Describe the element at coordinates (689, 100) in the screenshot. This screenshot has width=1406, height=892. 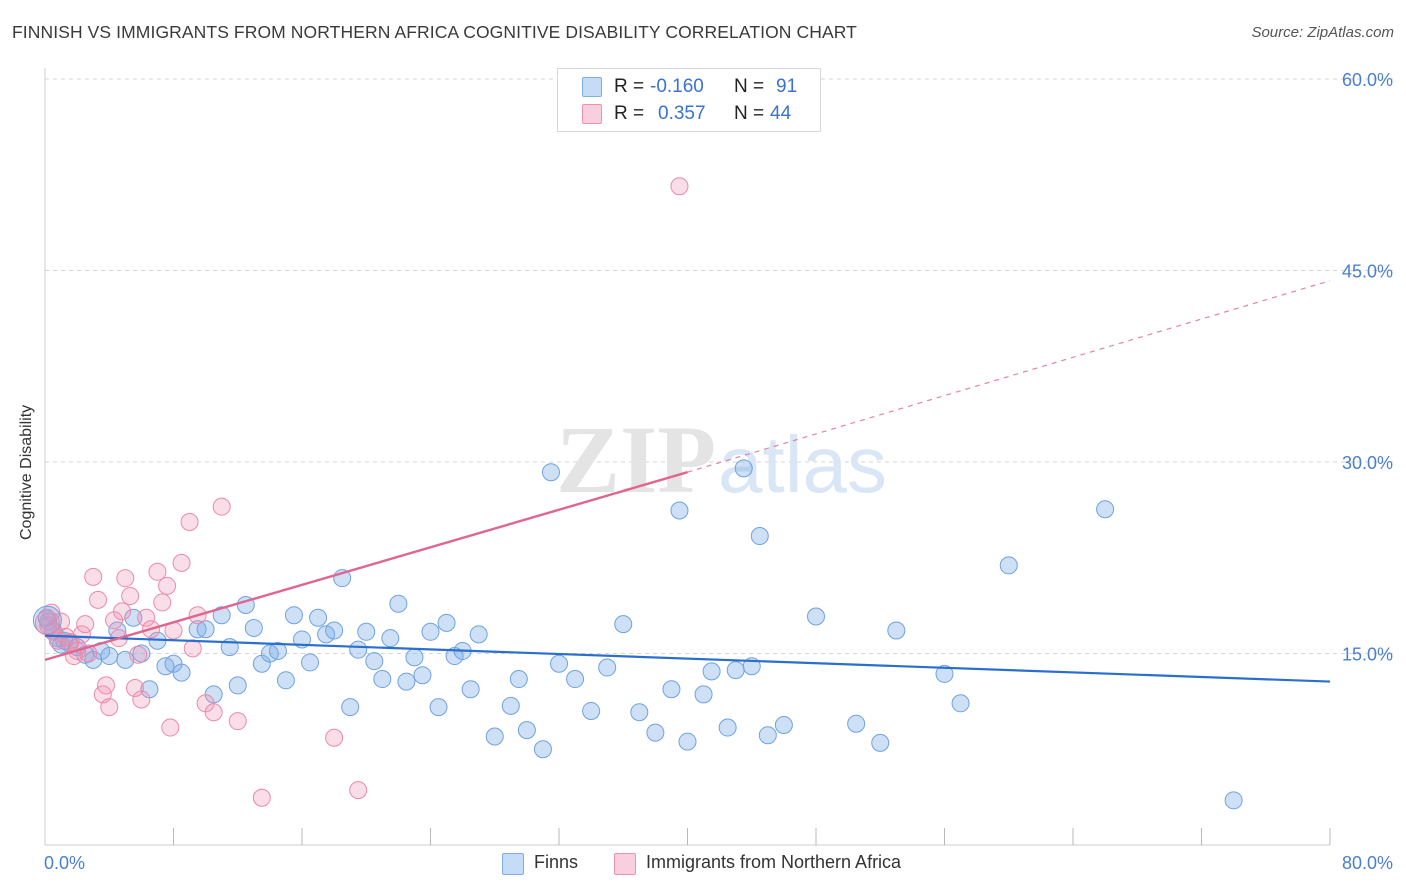
I see `stats-legend: R = -0.160 N = 91 R = 0.357 N = 44` at that location.